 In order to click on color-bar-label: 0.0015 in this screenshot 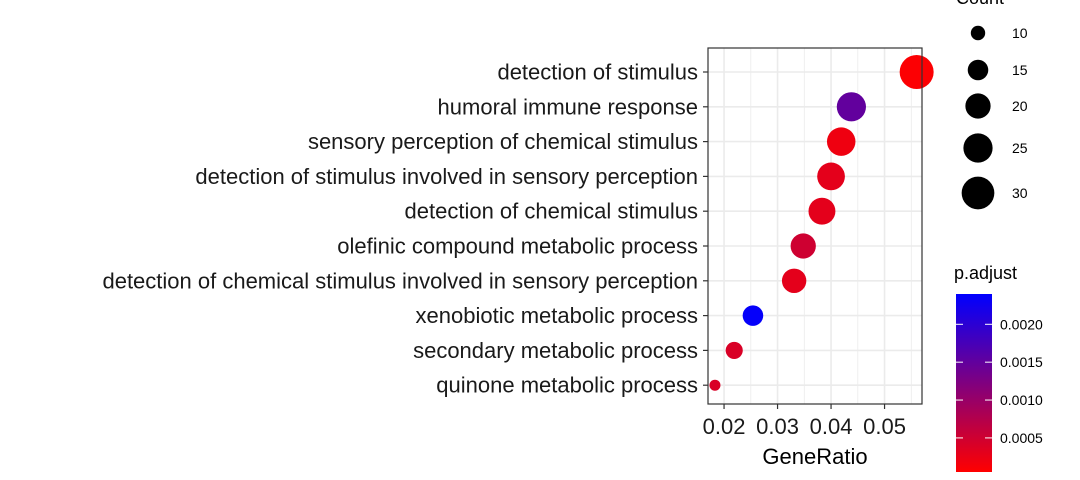, I will do `click(1021, 362)`.